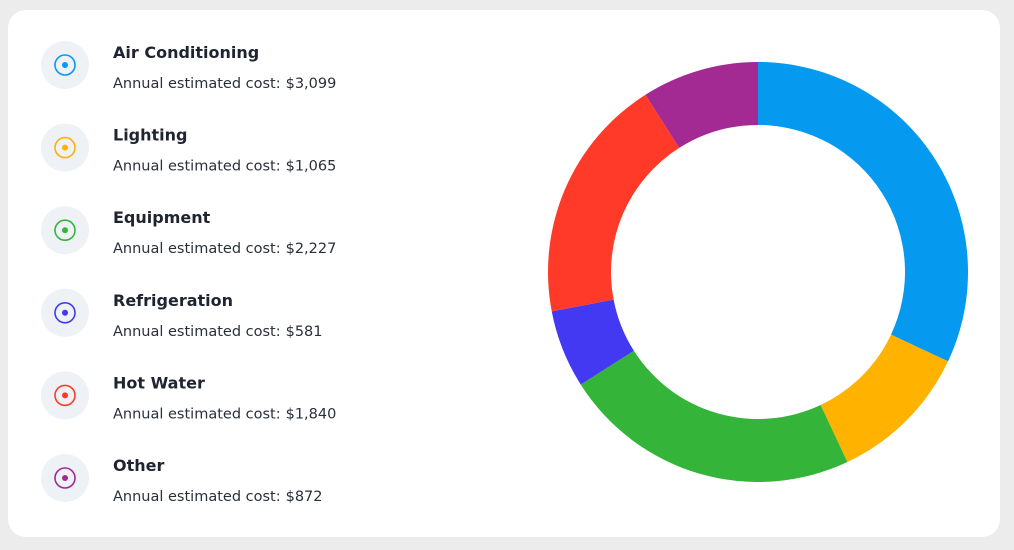 The width and height of the screenshot is (1014, 550). I want to click on item-cost: Annual estimated cost: $3,099, so click(224, 84).